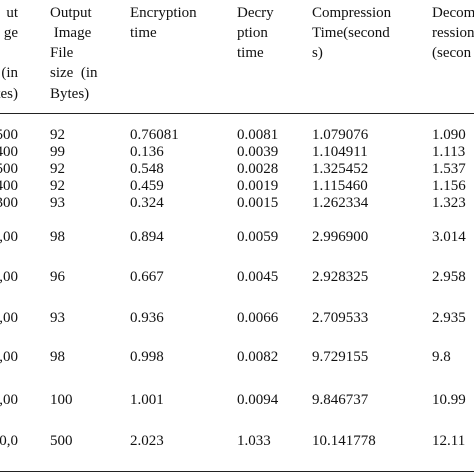  I want to click on cell-text: 3.014, so click(449, 237).